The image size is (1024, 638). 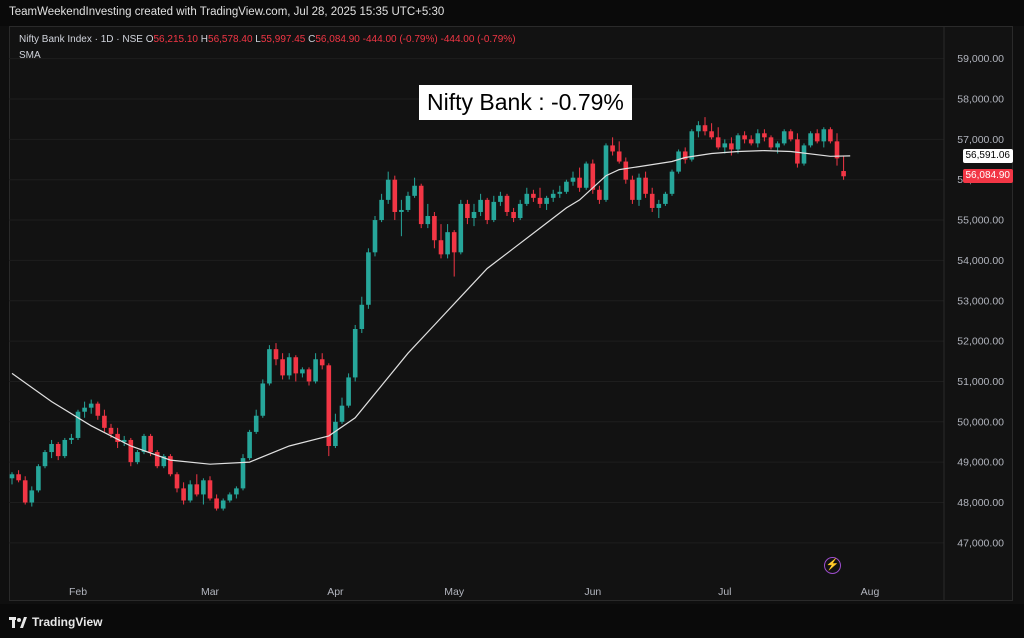 I want to click on y-tick-label: 59,000.00, so click(x=980, y=59).